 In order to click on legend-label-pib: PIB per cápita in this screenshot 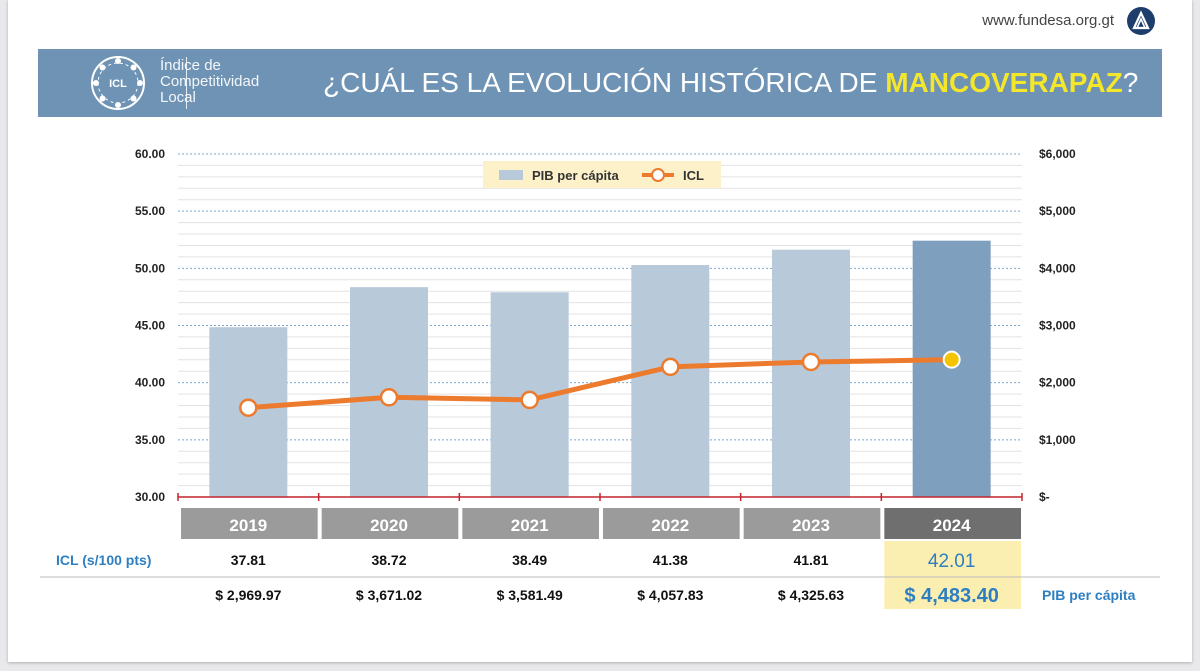, I will do `click(575, 175)`.